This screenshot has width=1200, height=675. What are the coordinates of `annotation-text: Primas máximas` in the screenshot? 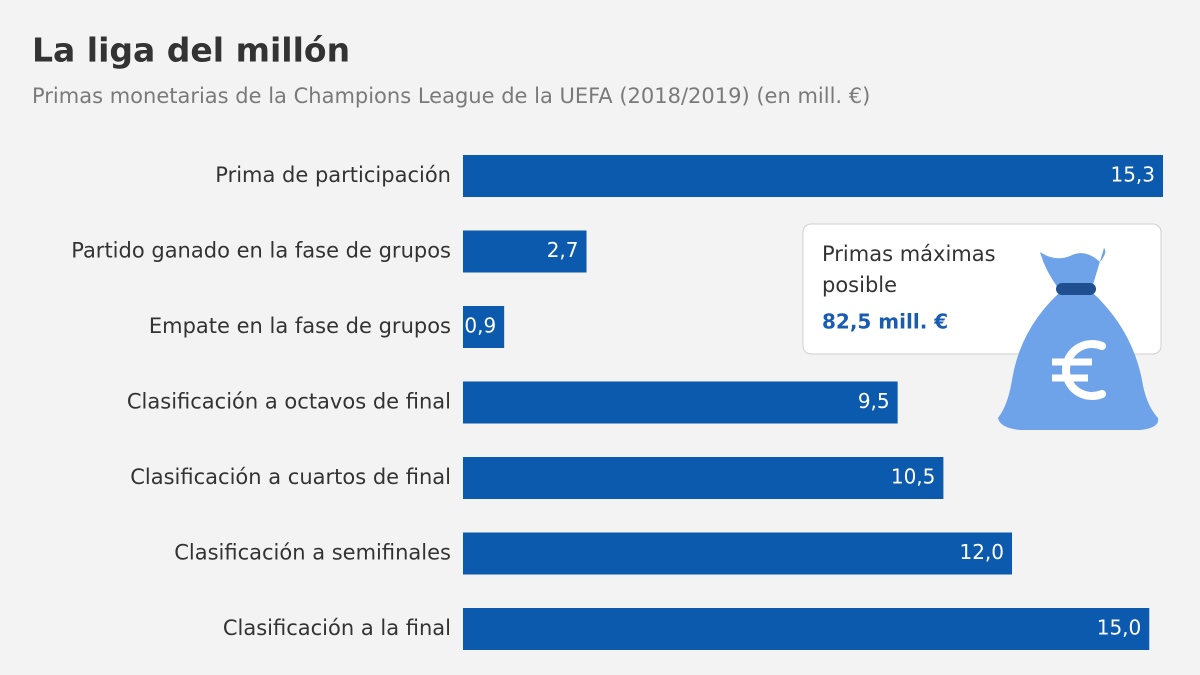 It's located at (909, 254).